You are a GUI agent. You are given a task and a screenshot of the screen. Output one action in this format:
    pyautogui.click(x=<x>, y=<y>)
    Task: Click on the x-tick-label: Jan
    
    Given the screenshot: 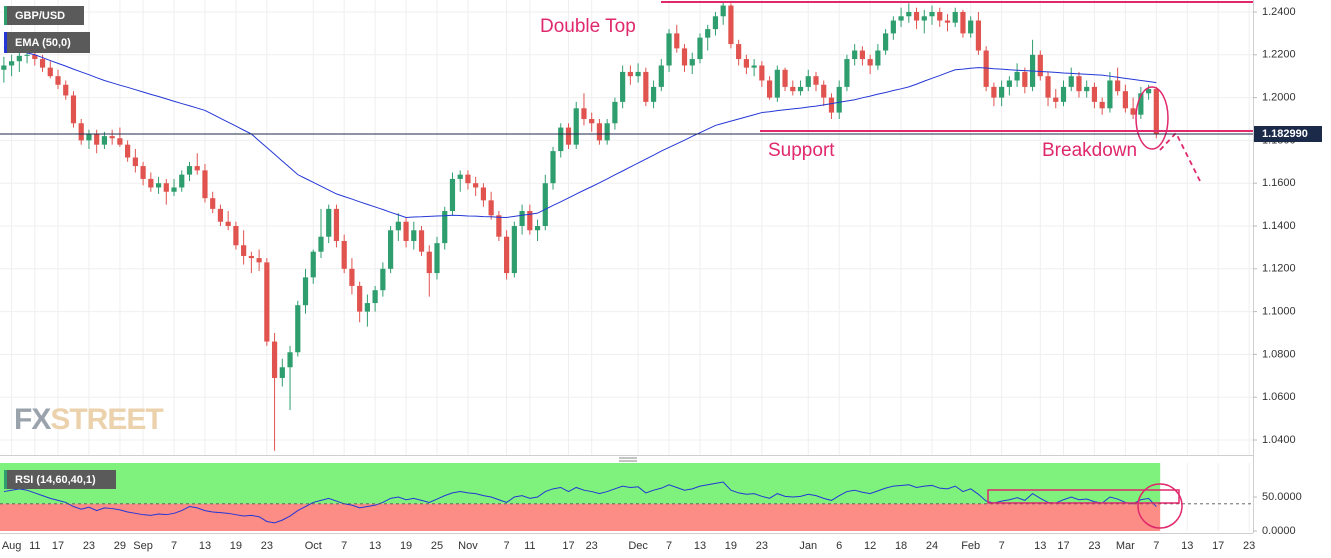 What is the action you would take?
    pyautogui.click(x=808, y=546)
    